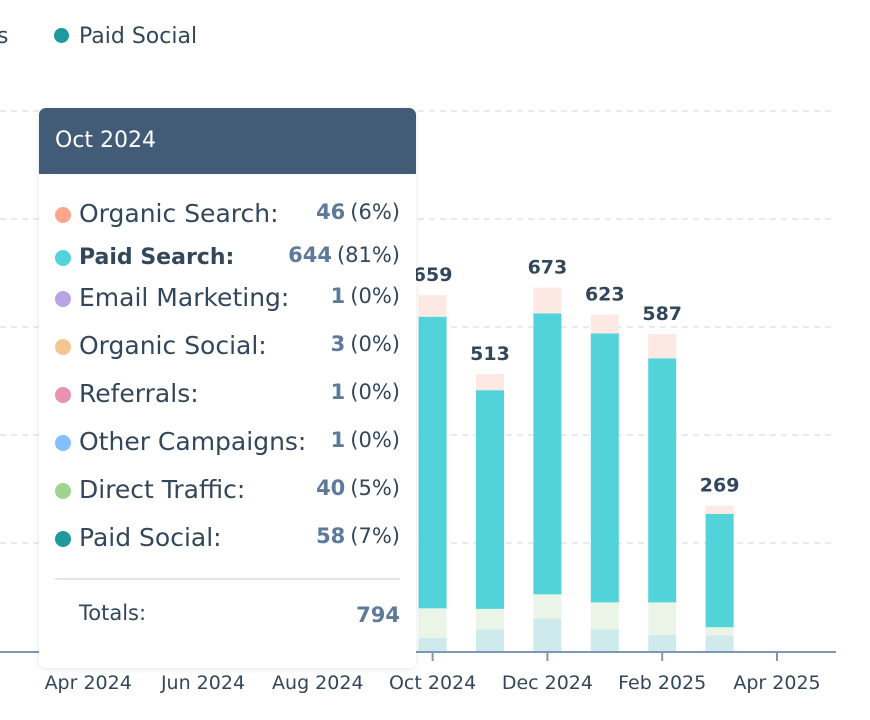 The width and height of the screenshot is (870, 720). I want to click on tooltip-row-percent: (81%), so click(368, 255).